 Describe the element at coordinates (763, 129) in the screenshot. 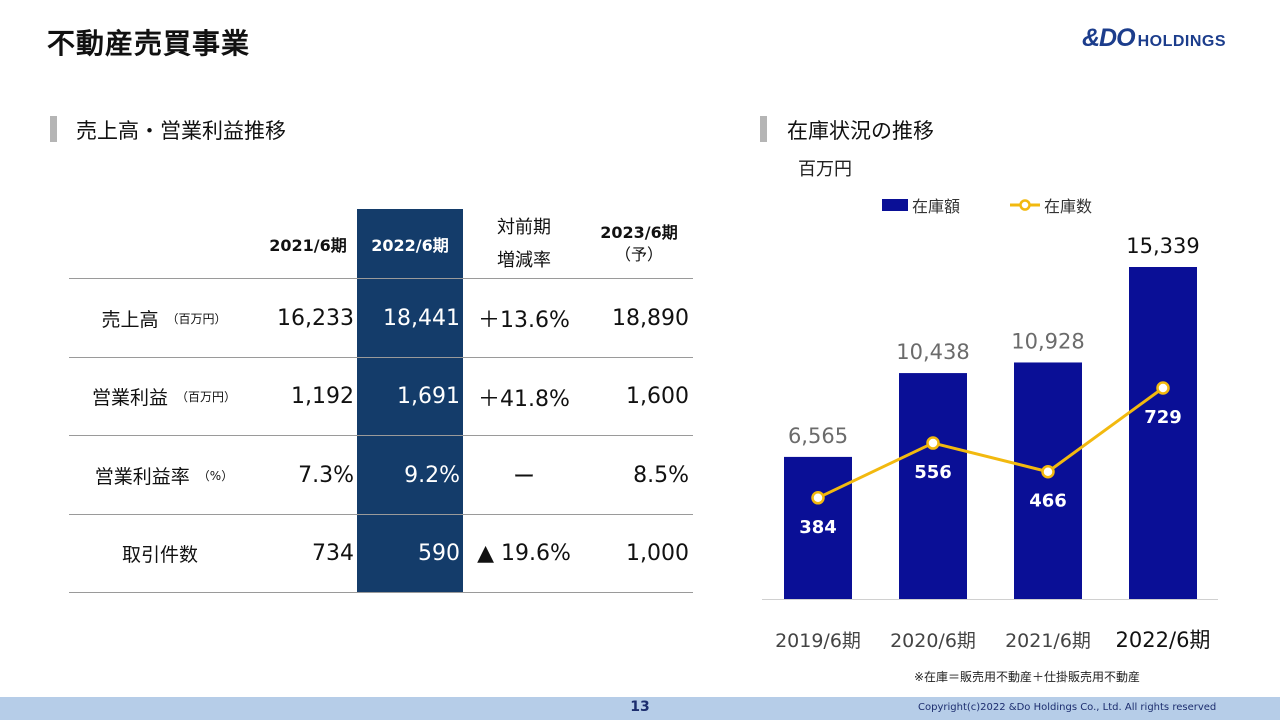

I see `section-marker-right` at that location.